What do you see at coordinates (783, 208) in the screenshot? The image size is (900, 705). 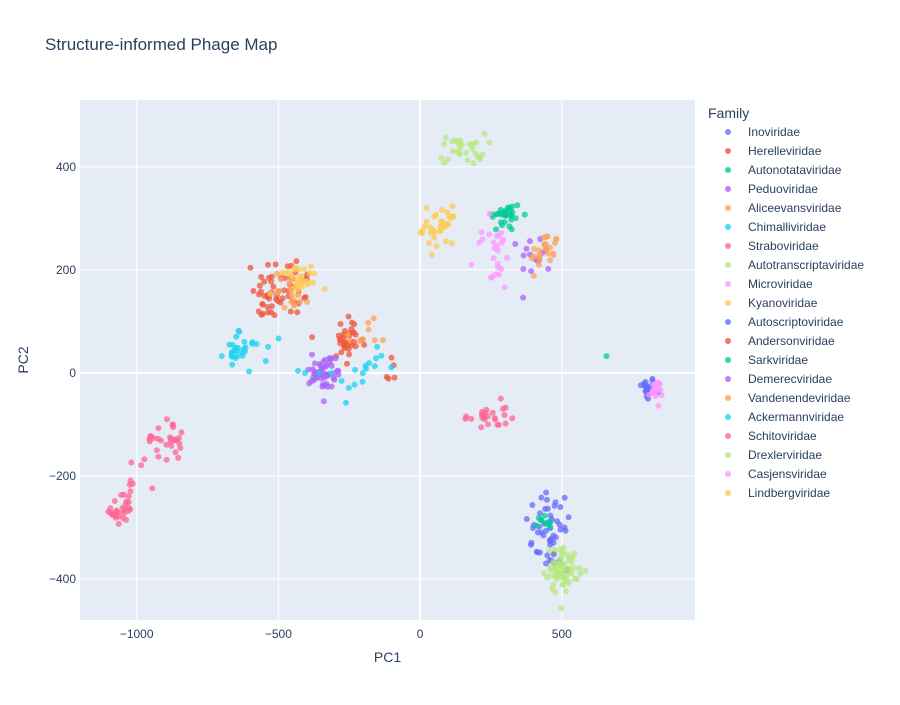 I see `legend-item-aliceevansviridae: Aliceevansviridae` at bounding box center [783, 208].